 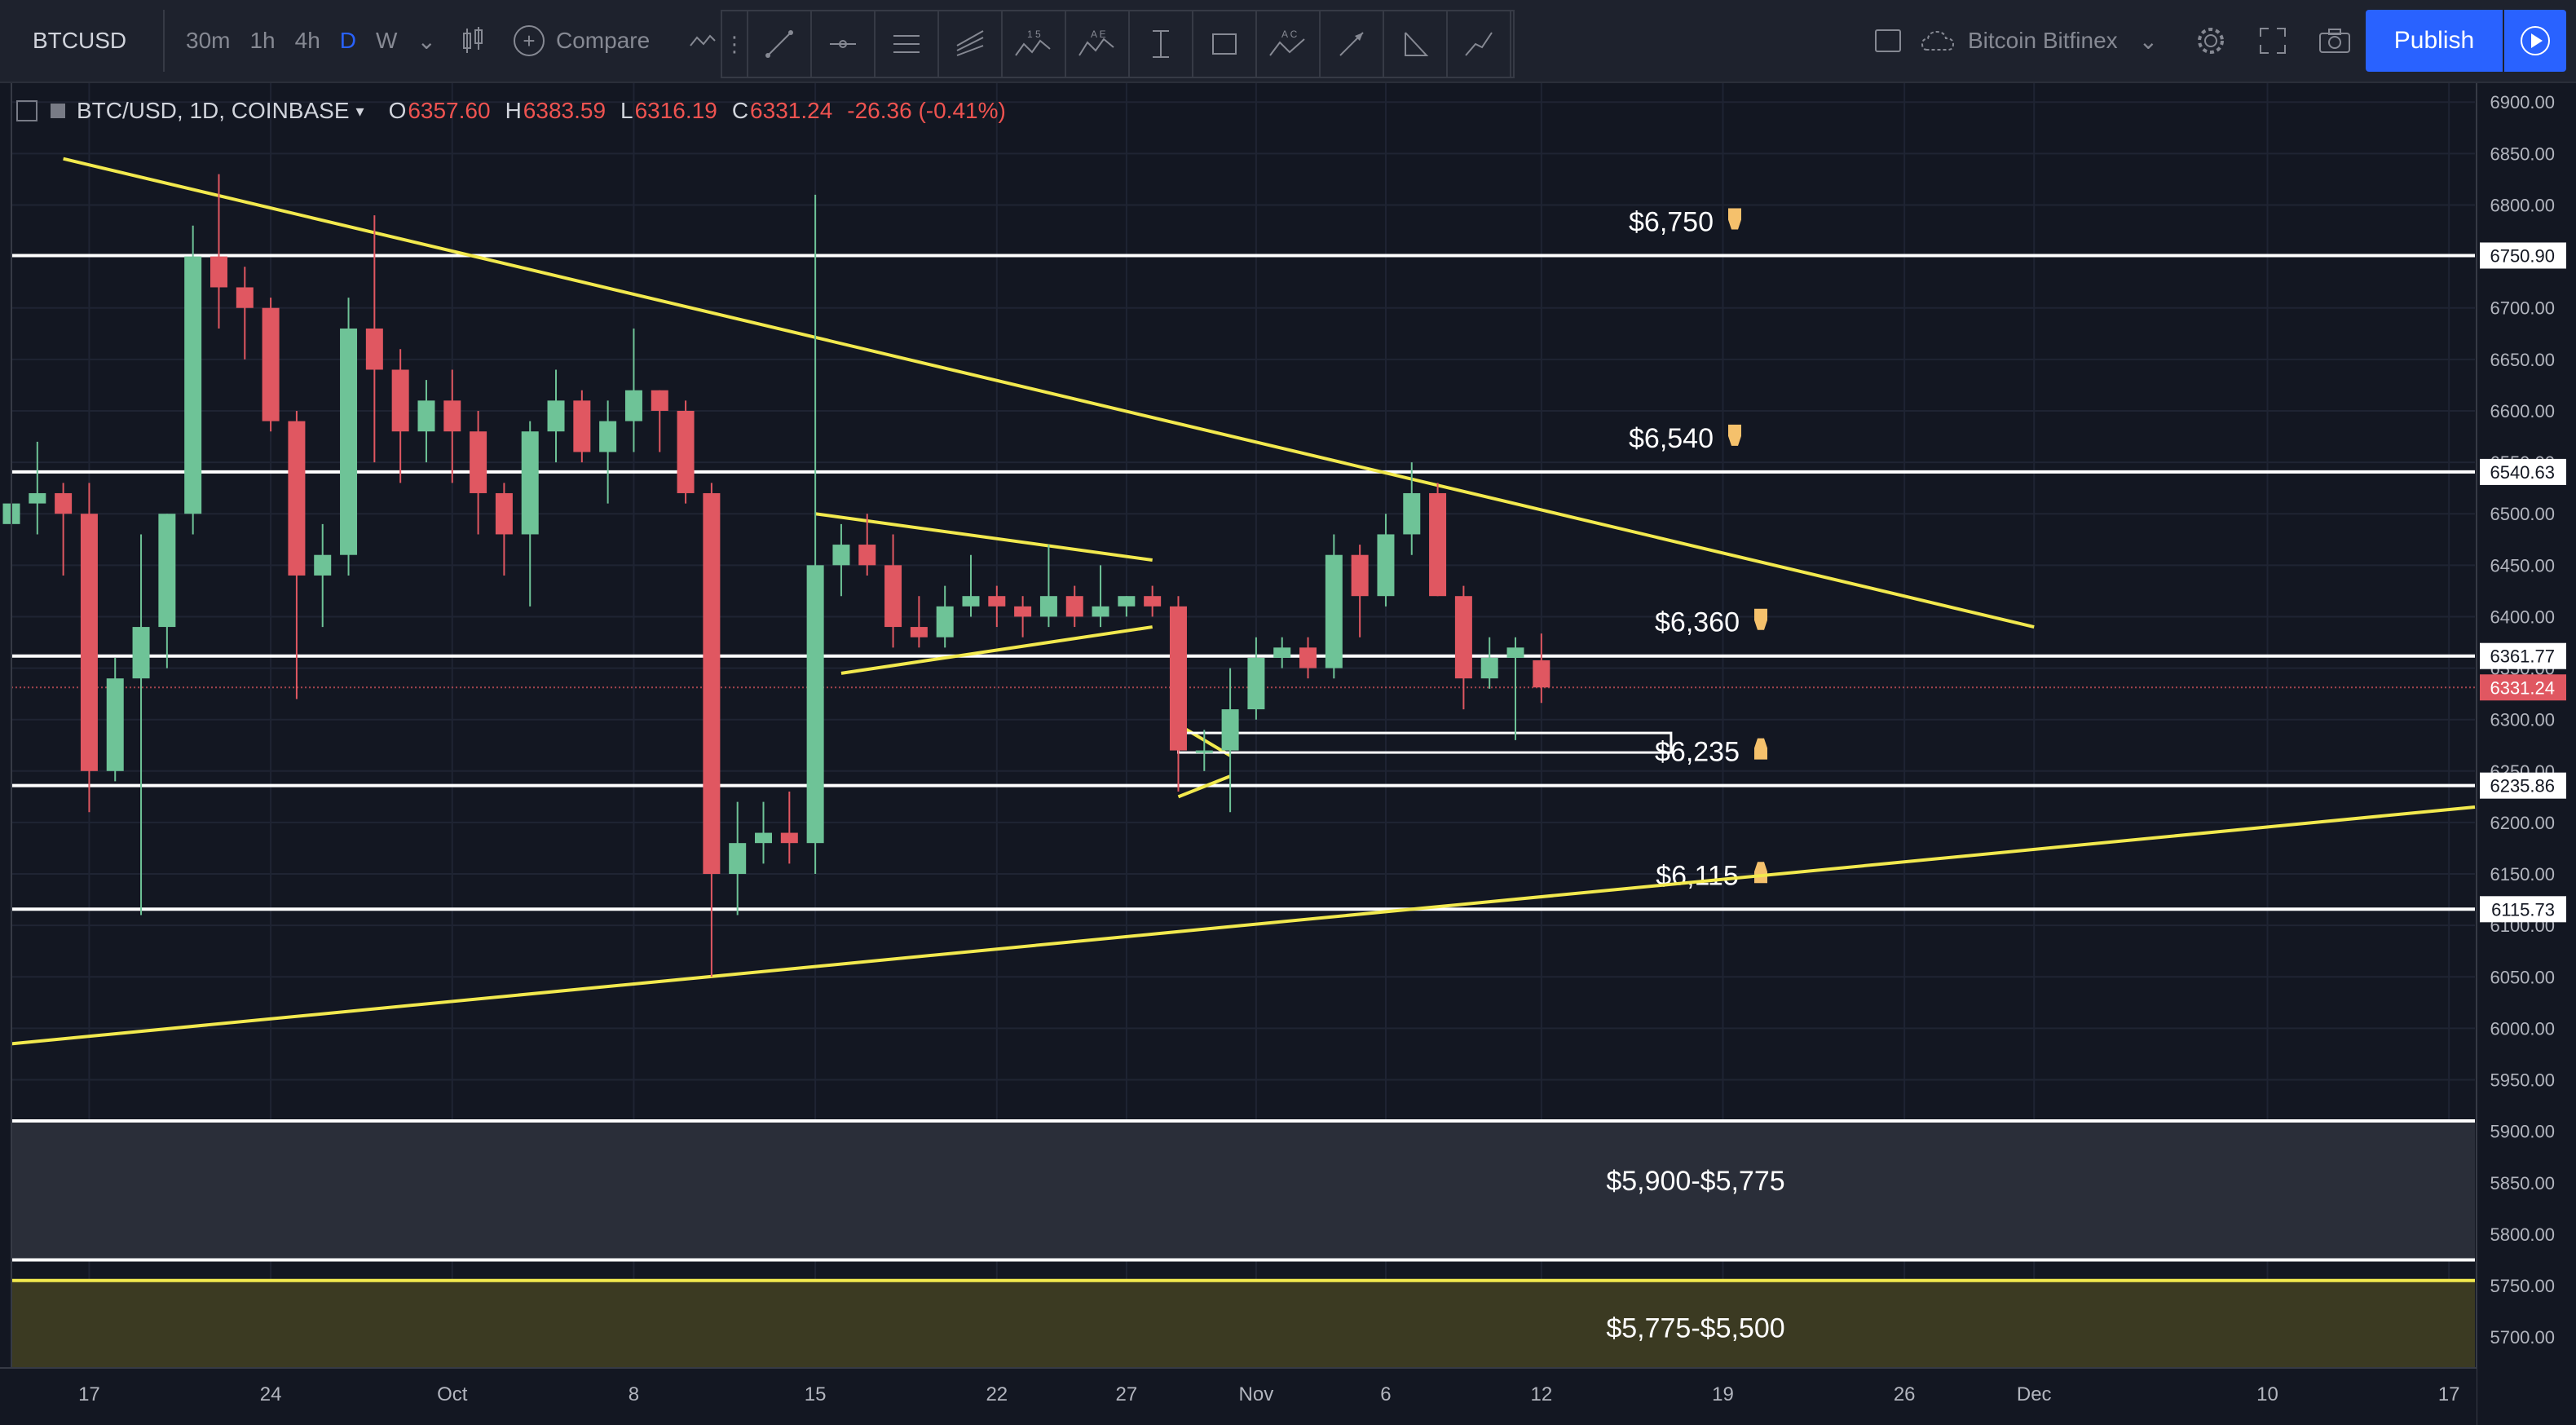 I want to click on symbol-search: BTCUSD, so click(x=89, y=41).